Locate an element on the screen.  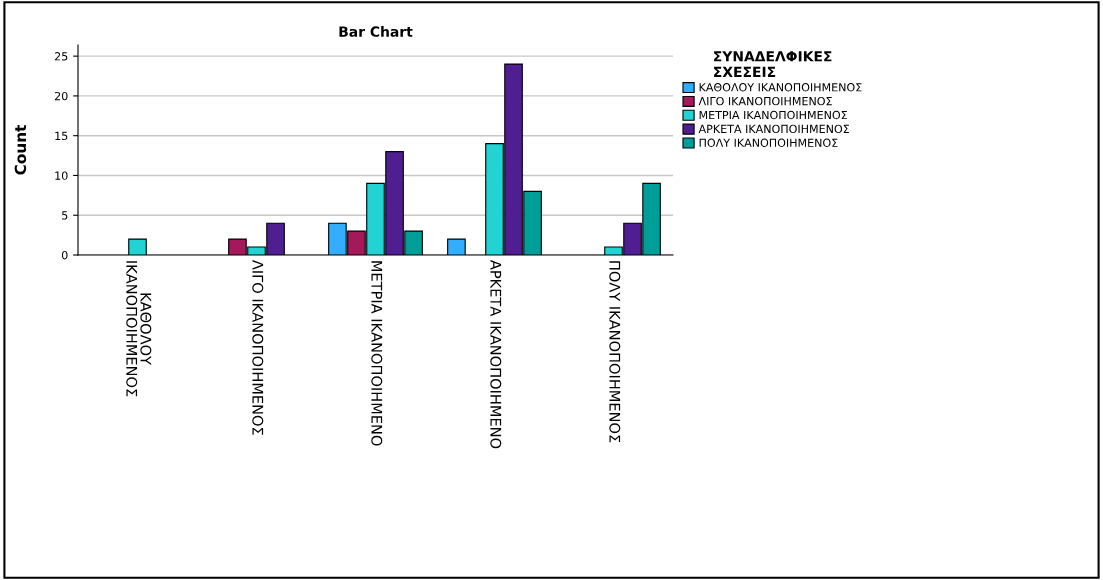
y-tick-label: 15 is located at coordinates (61, 136).